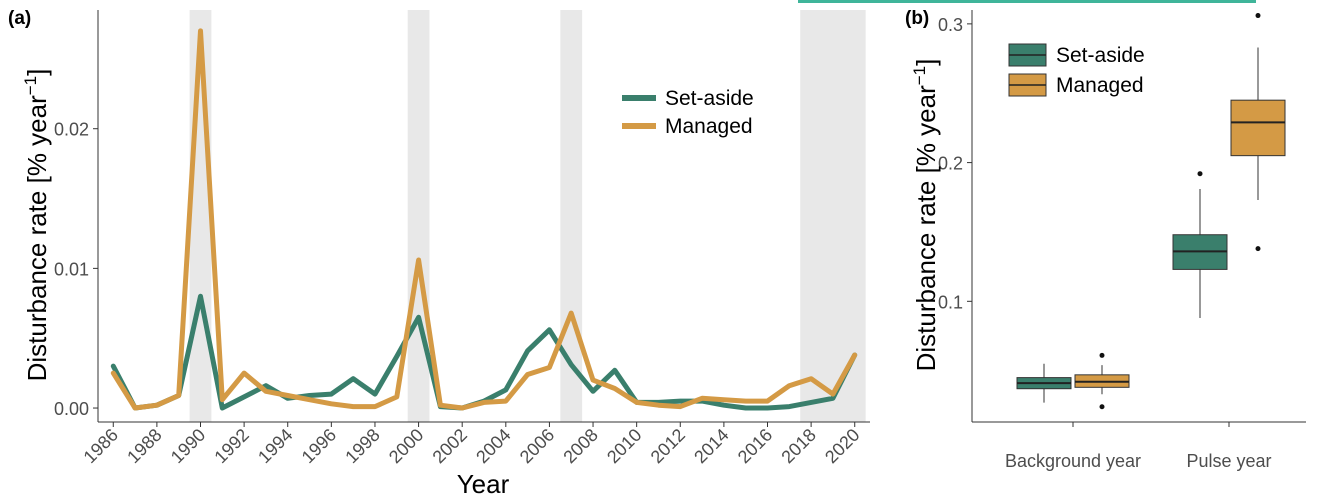 The height and width of the screenshot is (498, 1325). I want to click on panel-a-label: (a), so click(19, 18).